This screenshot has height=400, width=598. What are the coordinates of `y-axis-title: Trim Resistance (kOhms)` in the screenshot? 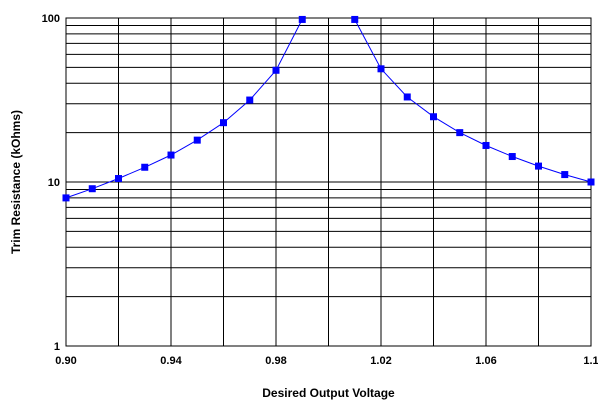 It's located at (16, 182).